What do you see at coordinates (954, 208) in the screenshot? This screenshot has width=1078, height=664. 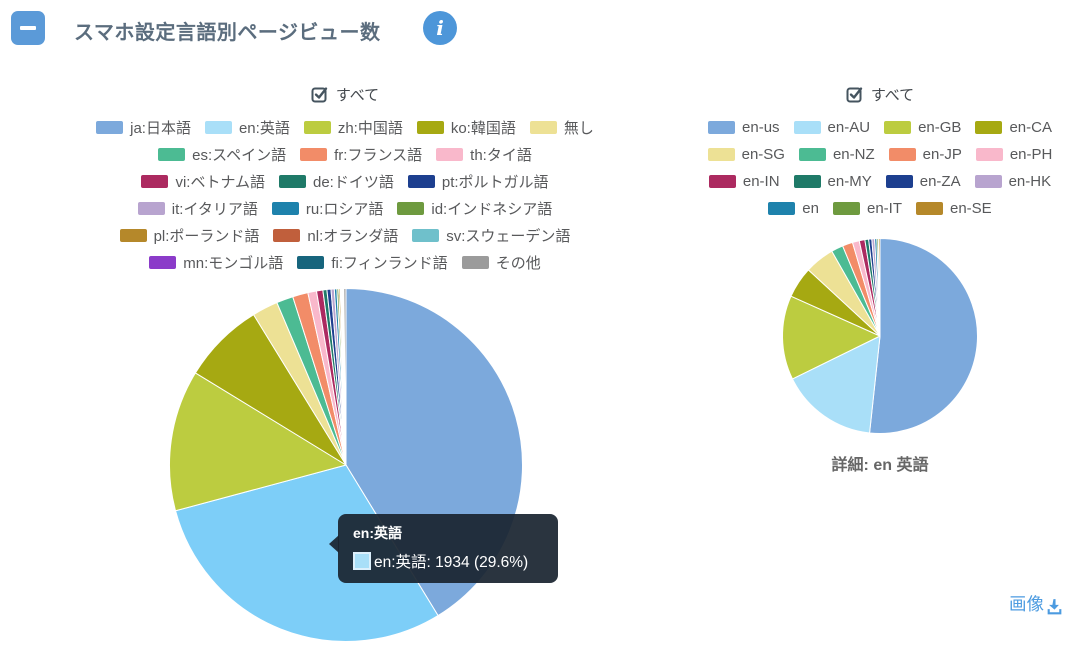 I see `legend-item-en-SE: en-SE` at bounding box center [954, 208].